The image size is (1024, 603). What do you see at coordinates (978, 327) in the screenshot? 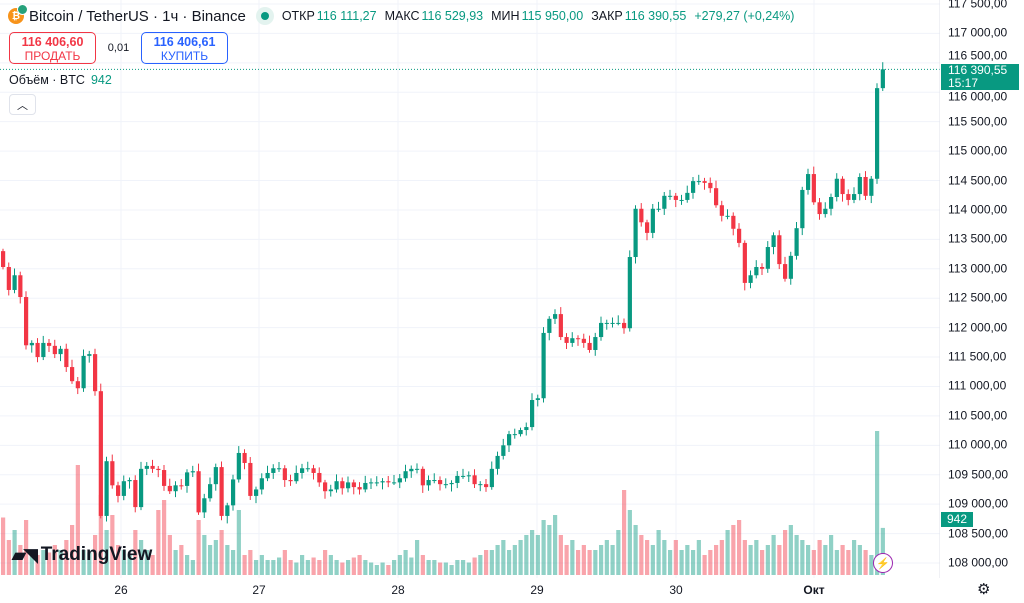
I see `price-axis-label: 112 000,00` at bounding box center [978, 327].